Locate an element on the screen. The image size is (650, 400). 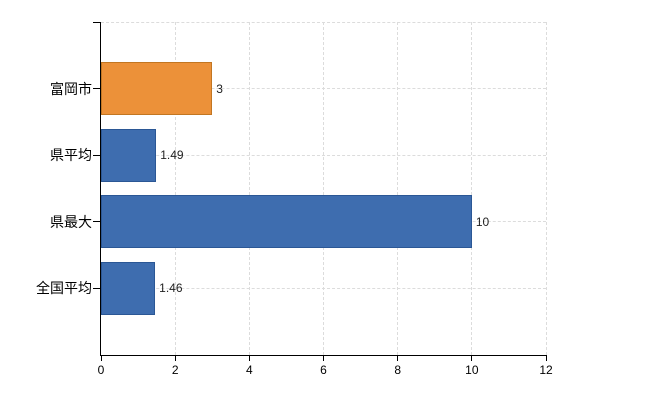
bar-value-label: 3 is located at coordinates (219, 88).